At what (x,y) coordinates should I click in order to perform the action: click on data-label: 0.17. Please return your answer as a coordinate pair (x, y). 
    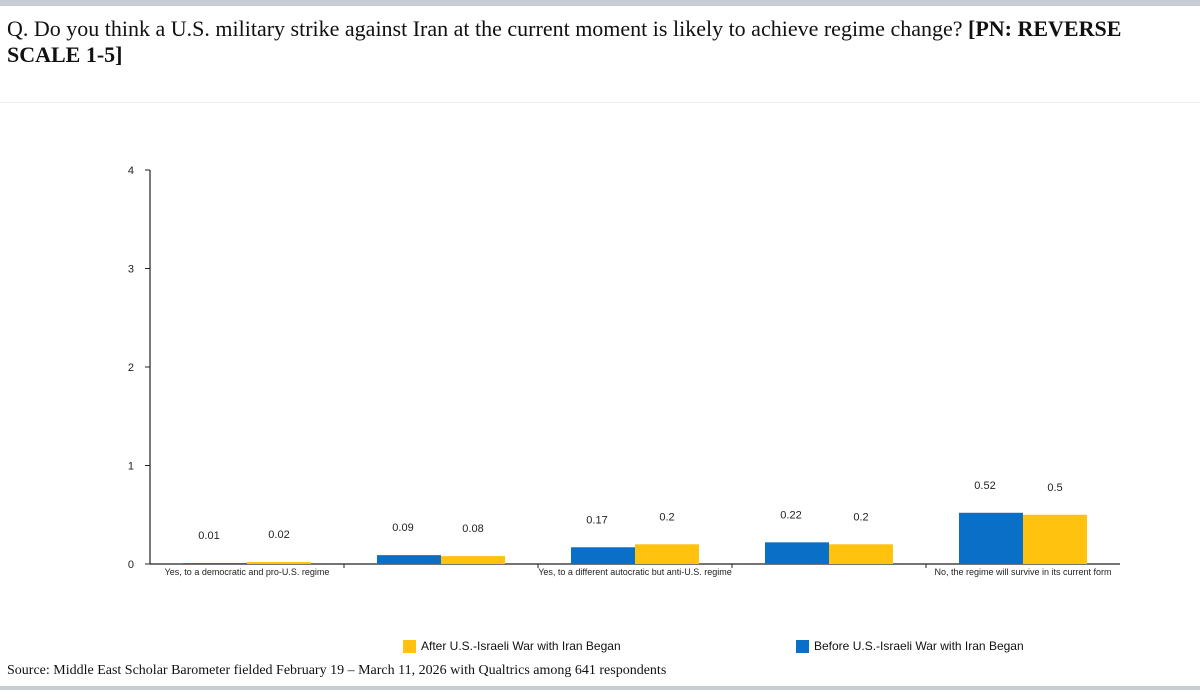
    Looking at the image, I should click on (596, 520).